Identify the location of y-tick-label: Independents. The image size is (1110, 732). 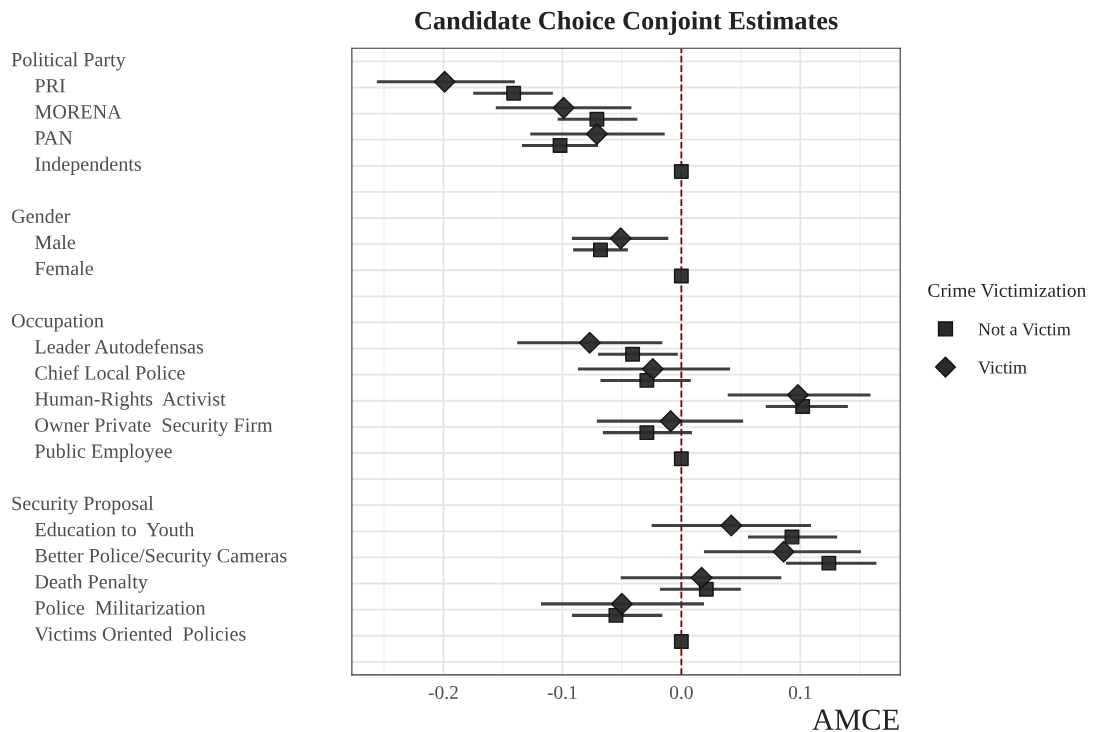
(88, 165).